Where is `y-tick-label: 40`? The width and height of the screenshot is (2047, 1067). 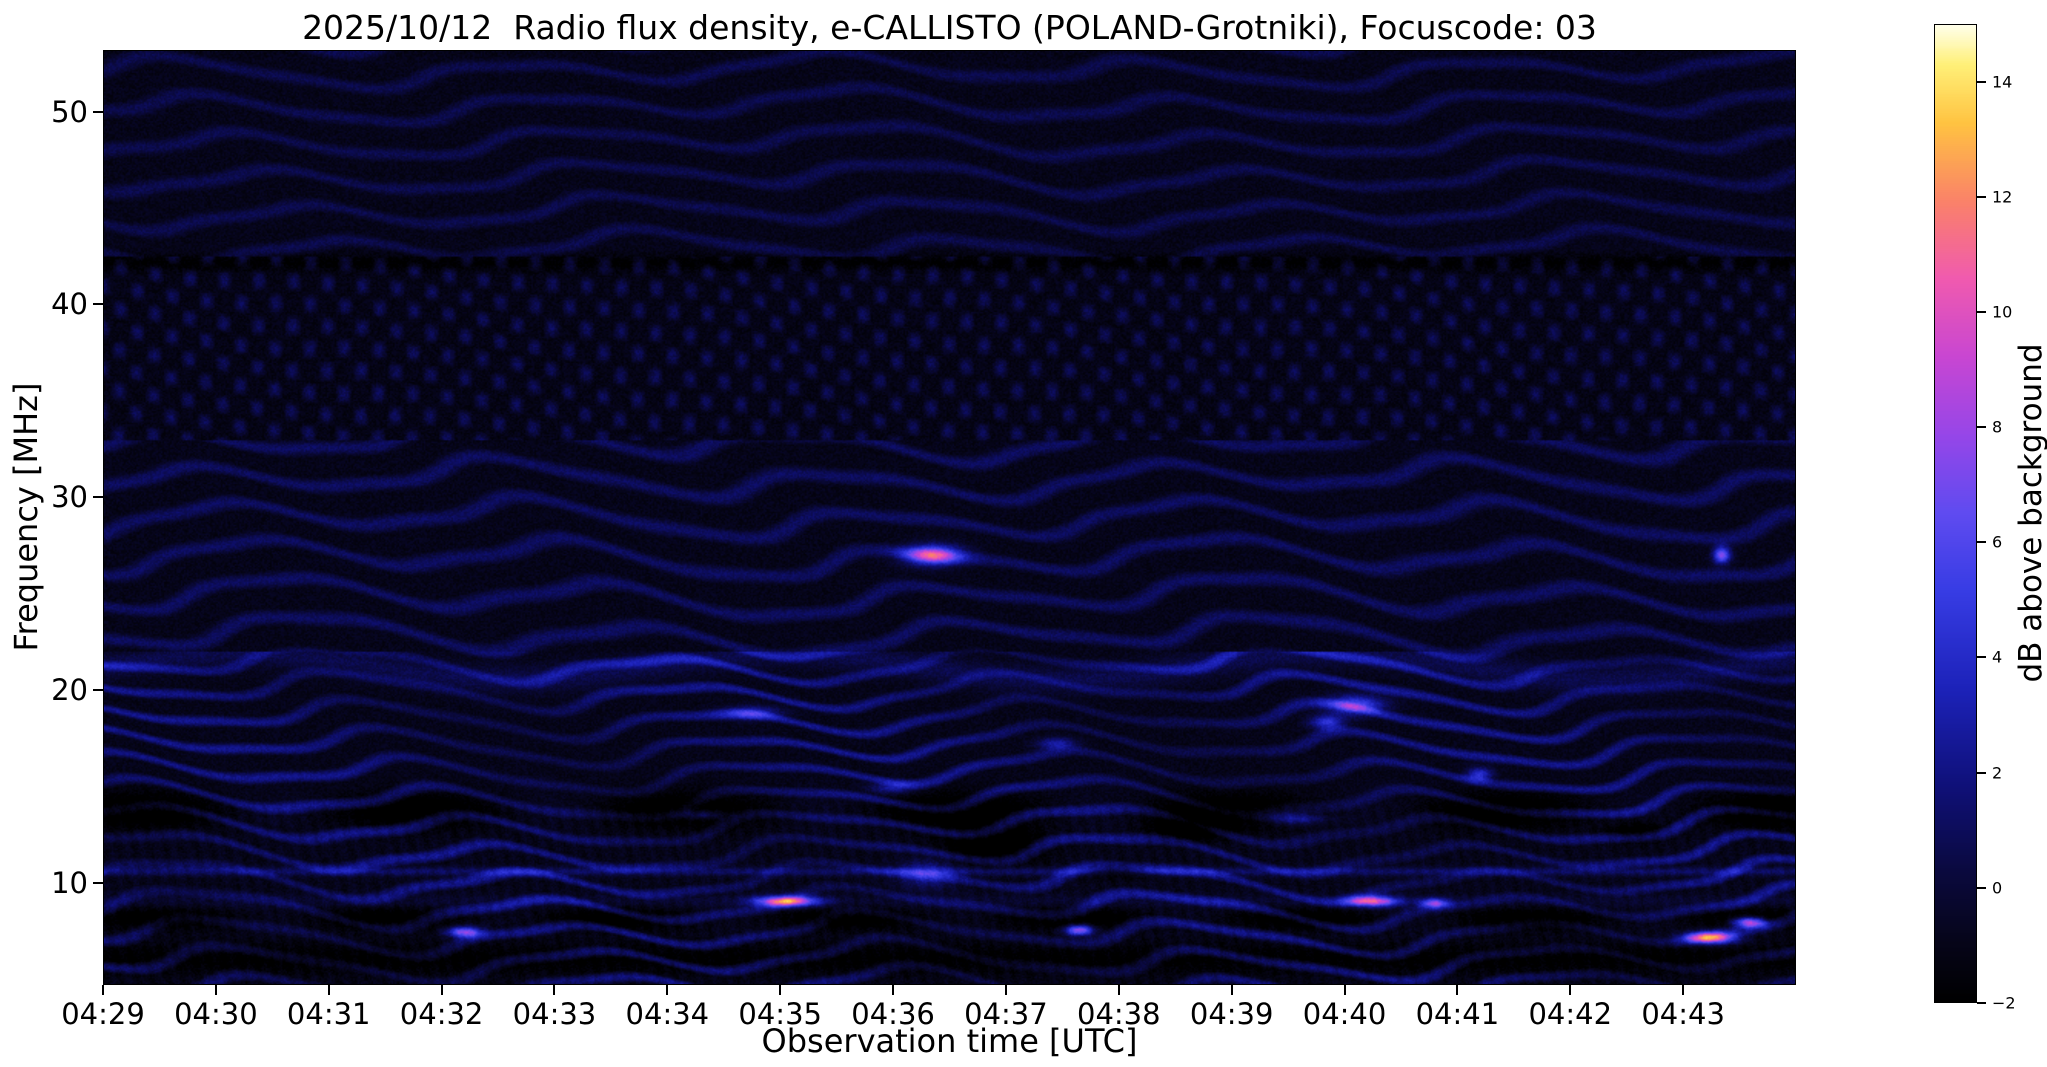 y-tick-label: 40 is located at coordinates (69, 304).